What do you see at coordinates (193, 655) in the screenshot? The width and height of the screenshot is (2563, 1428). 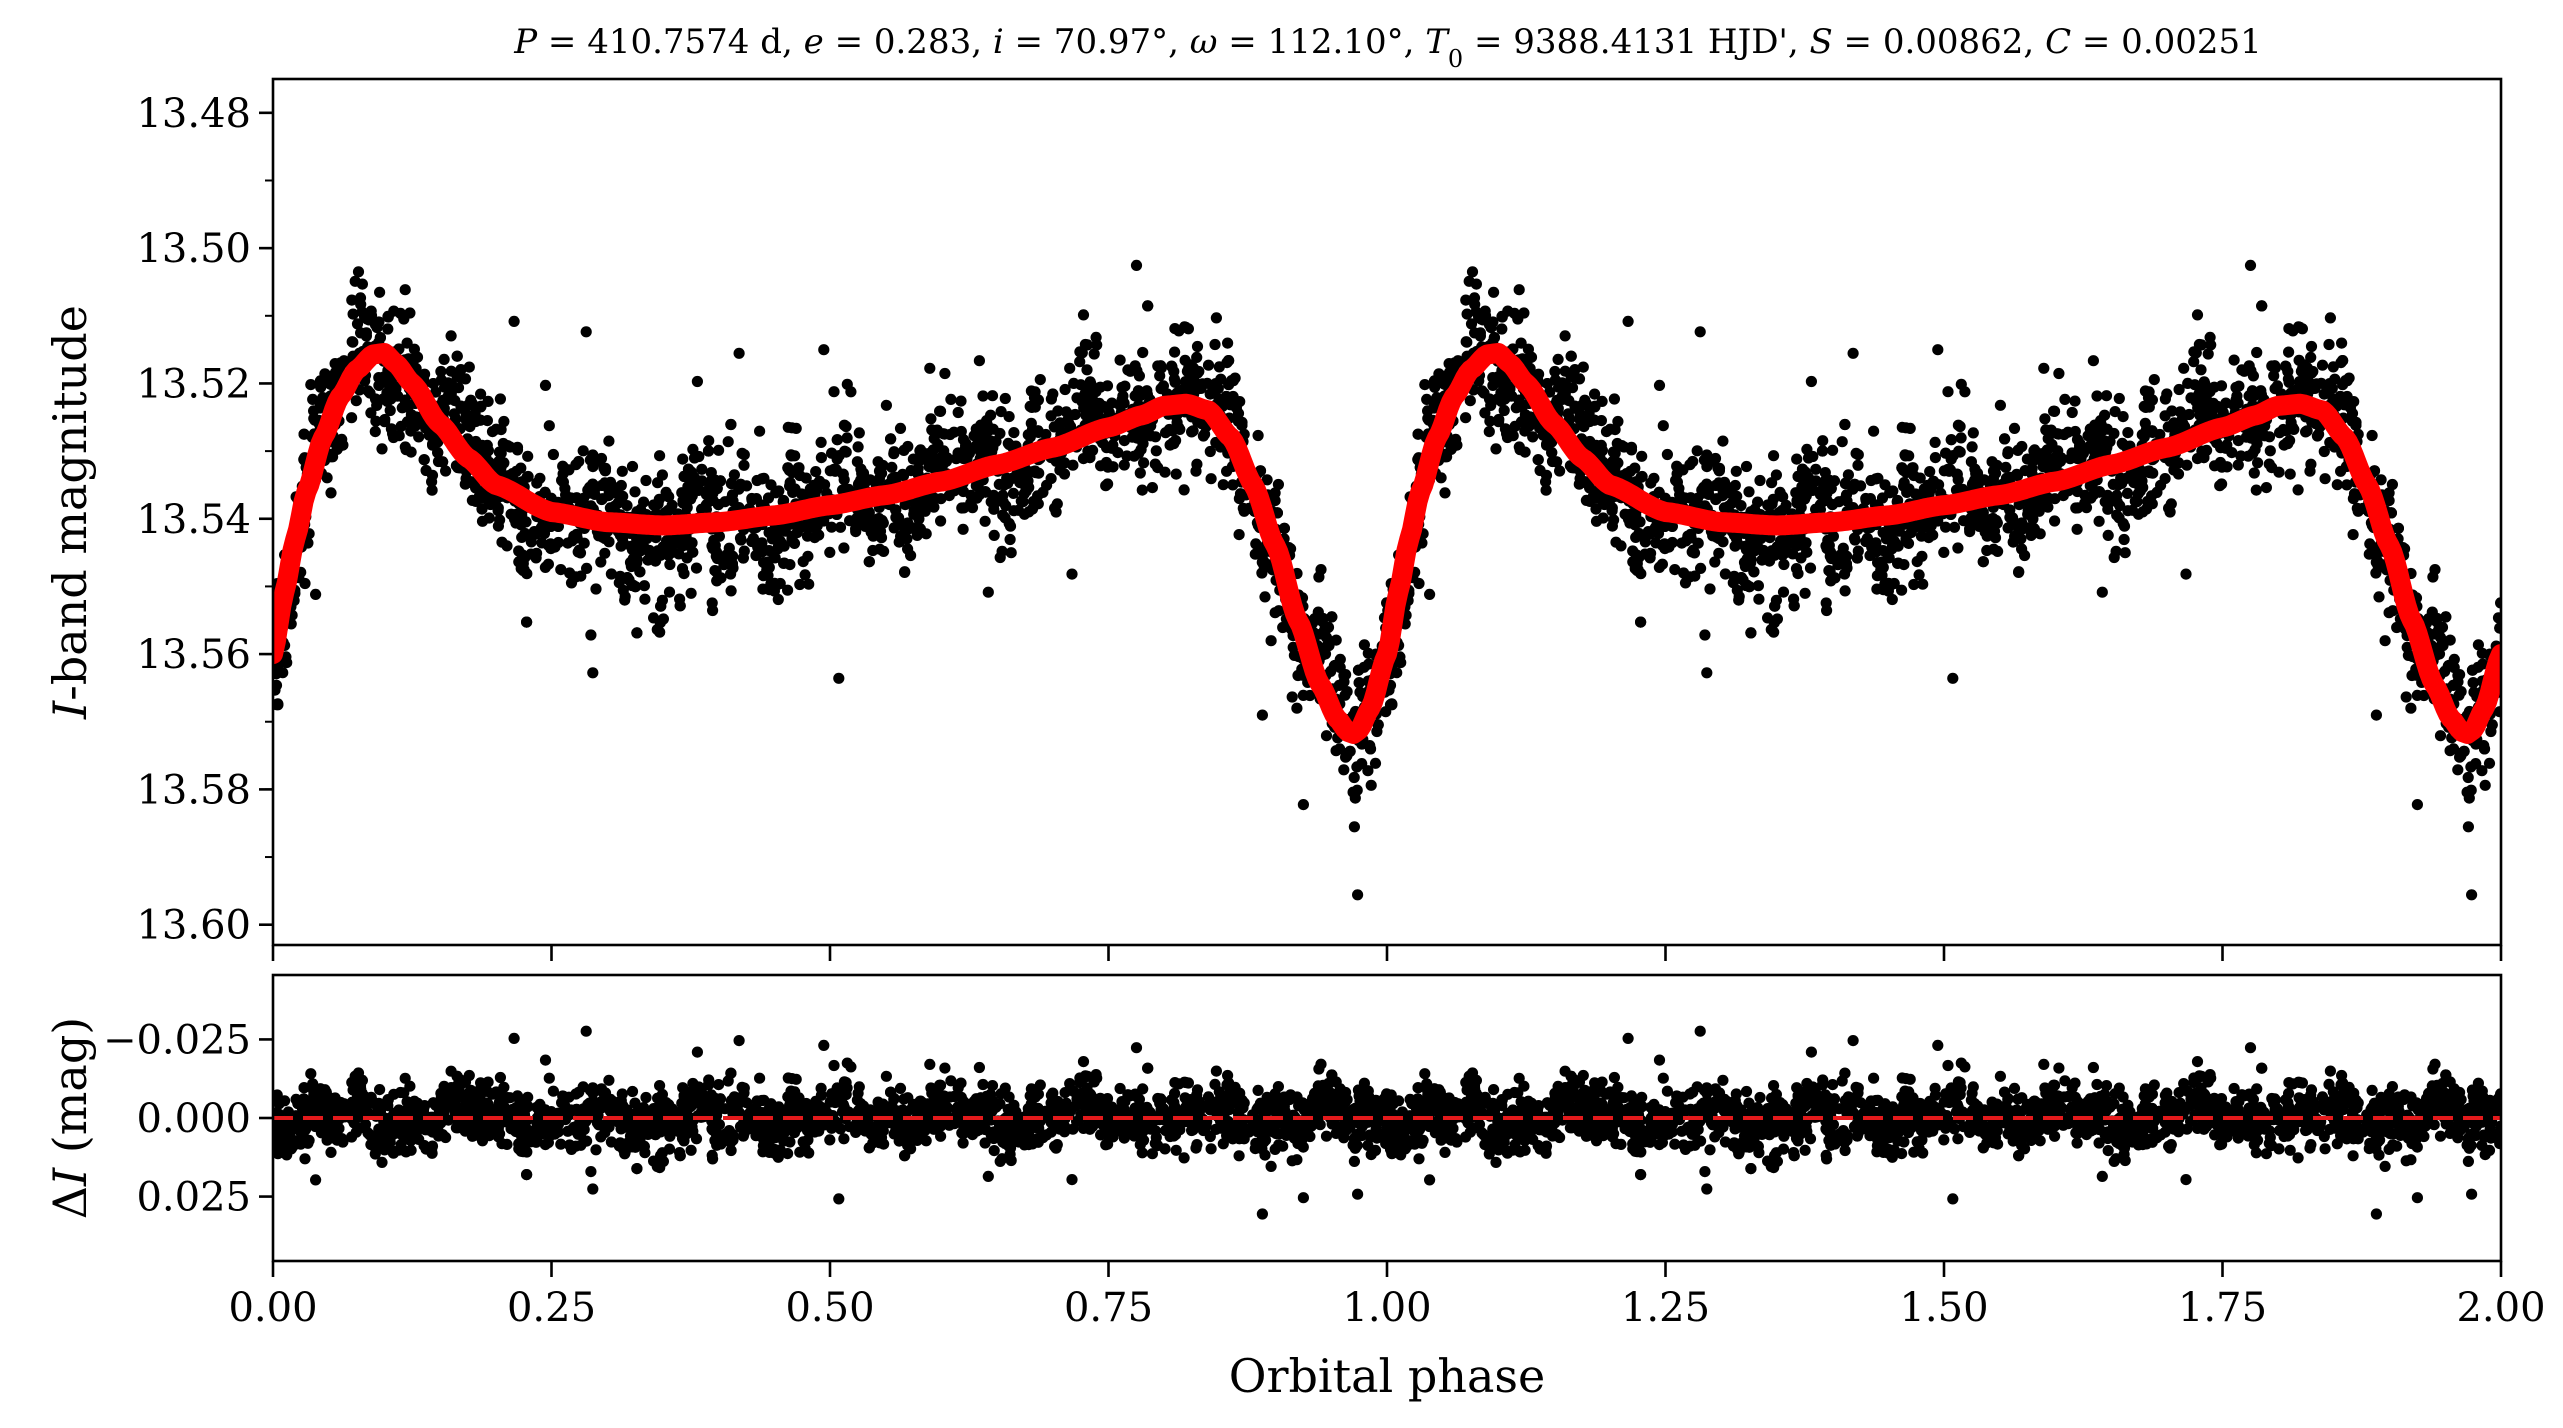 I see `y-tick-label: 13.56` at bounding box center [193, 655].